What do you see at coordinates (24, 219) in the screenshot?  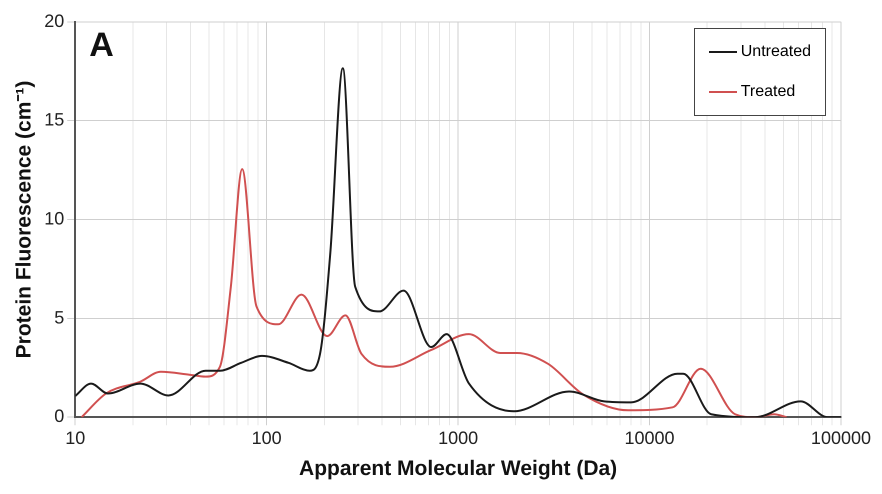 I see `y-axis-title: Protein Fluorescence (cm⁻¹)` at bounding box center [24, 219].